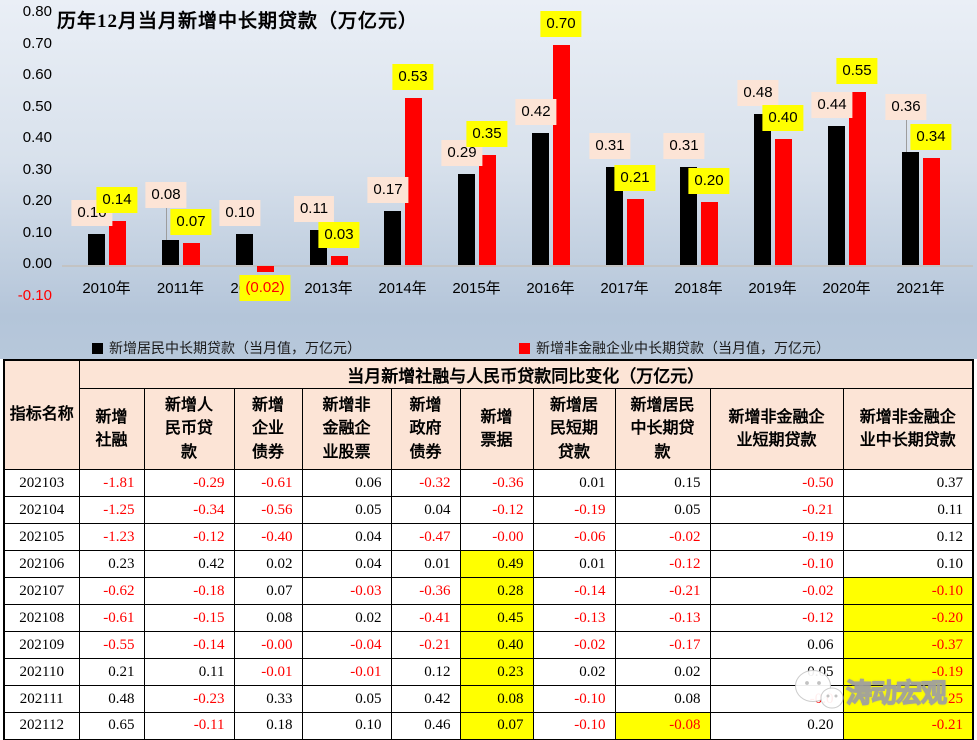 Image resolution: width=977 pixels, height=740 pixels. Describe the element at coordinates (191, 221) in the screenshot. I see `chart-data-label: 0.07` at that location.